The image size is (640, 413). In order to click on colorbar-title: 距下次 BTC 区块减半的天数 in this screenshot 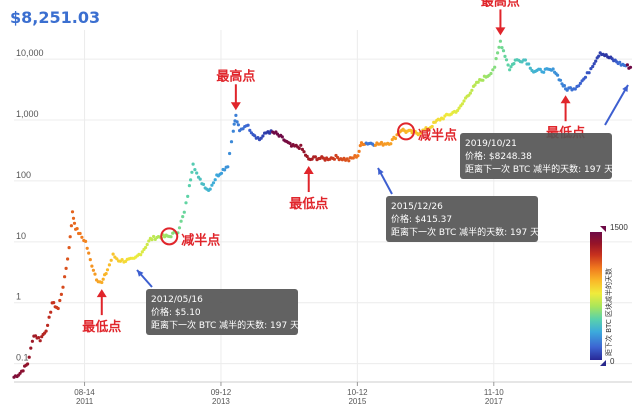, I will do `click(608, 312)`.